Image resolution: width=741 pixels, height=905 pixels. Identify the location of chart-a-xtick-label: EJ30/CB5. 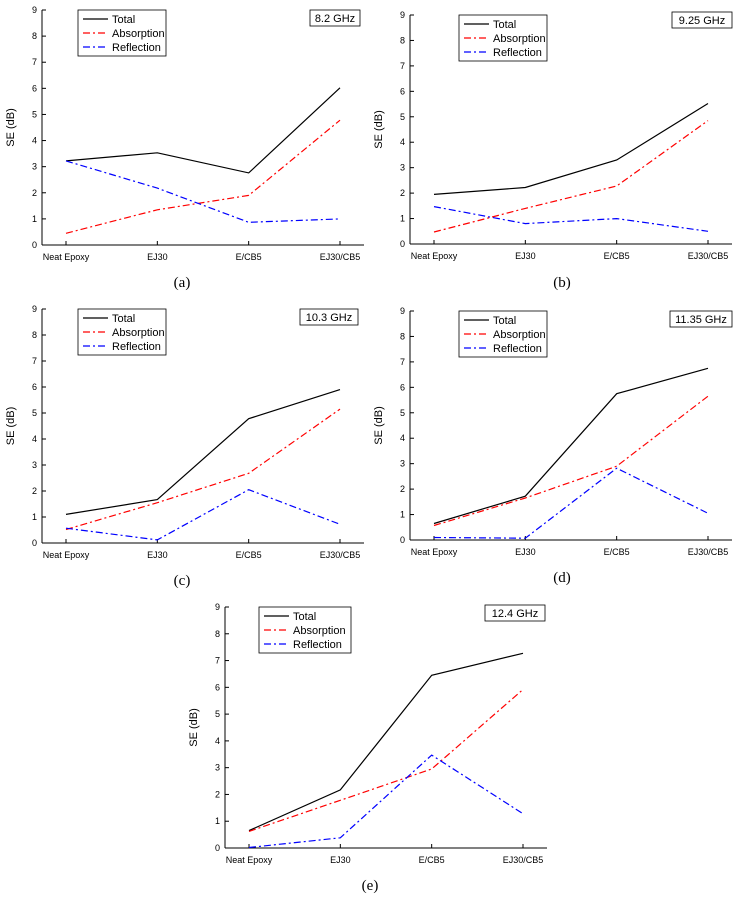
(340, 257).